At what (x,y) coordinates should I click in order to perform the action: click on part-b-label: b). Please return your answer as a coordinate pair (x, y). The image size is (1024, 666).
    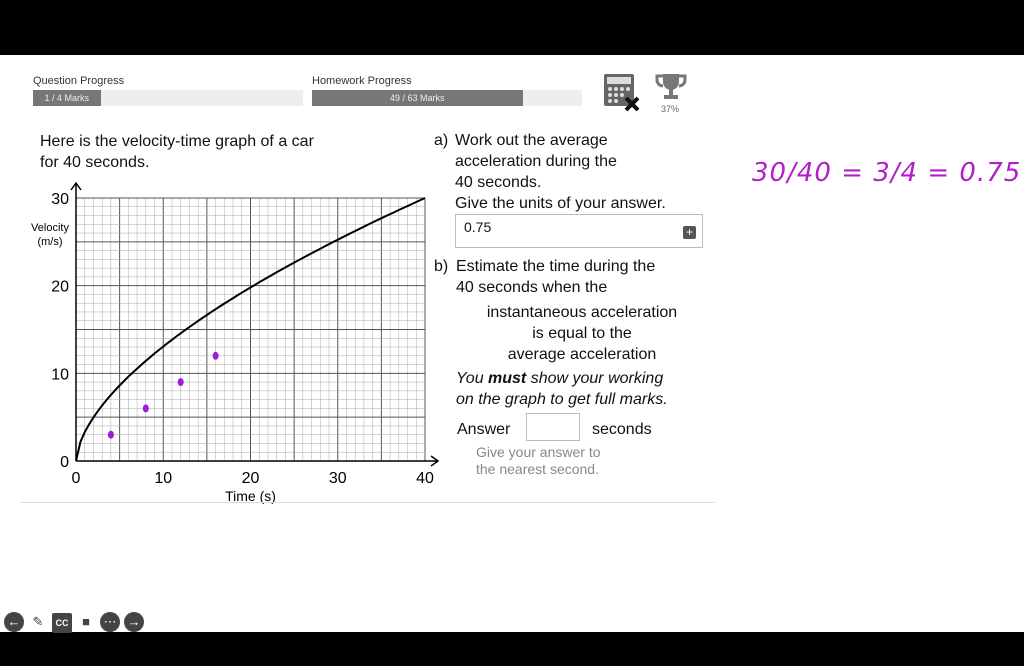
    Looking at the image, I should click on (441, 266).